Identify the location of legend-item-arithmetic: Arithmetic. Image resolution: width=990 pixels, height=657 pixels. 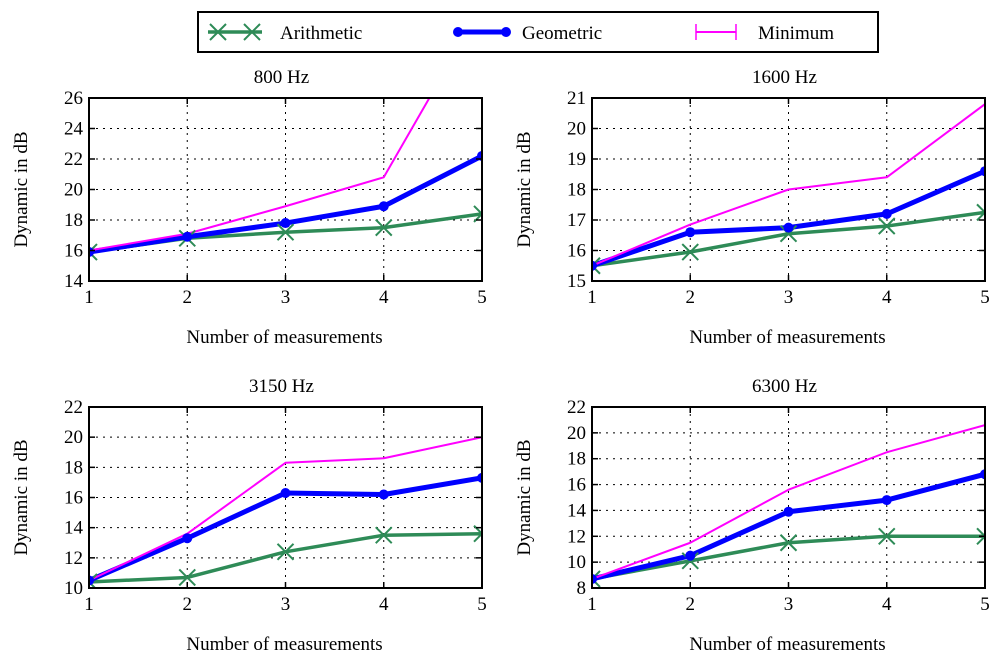
(285, 33).